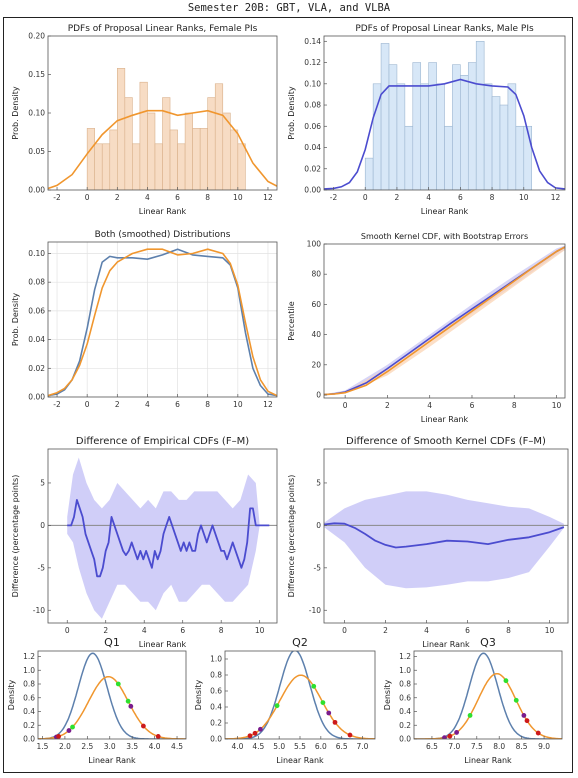 This screenshot has height=778, width=578. Describe the element at coordinates (87, 746) in the screenshot. I see `x-tick-label: 2.5` at that location.